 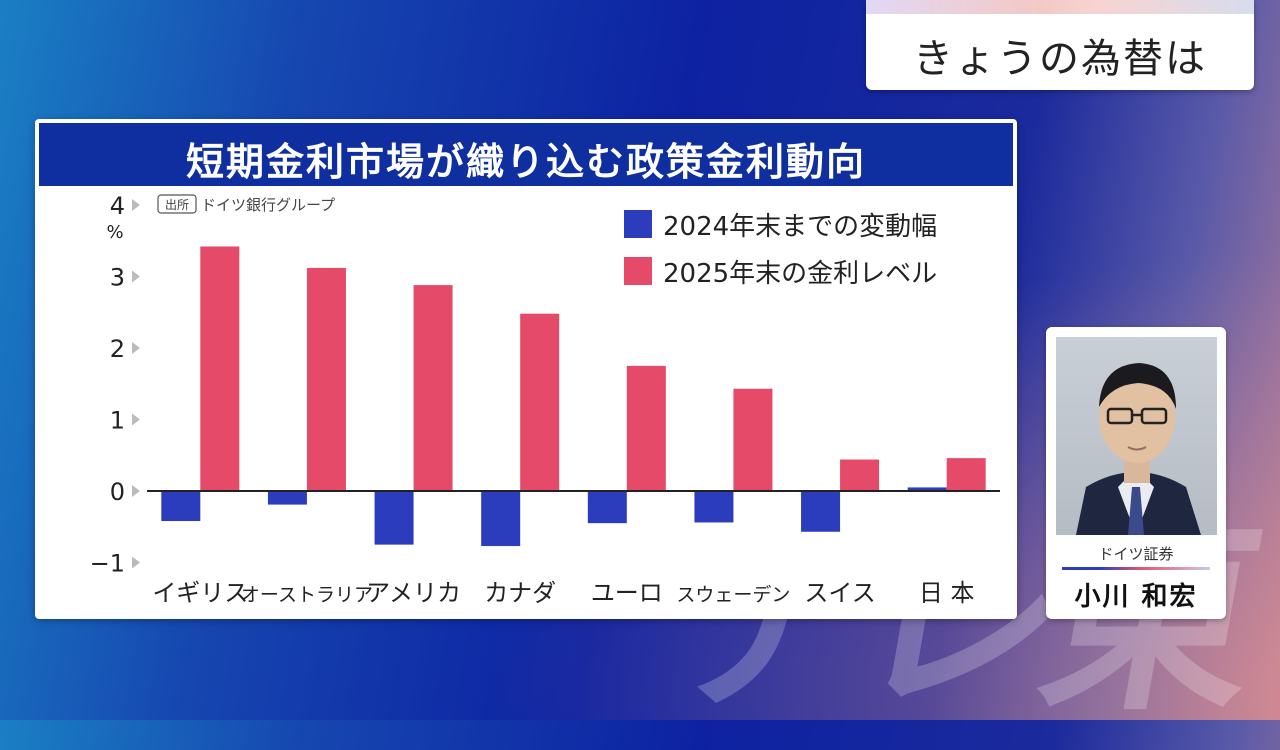 I want to click on name-underline, so click(x=1136, y=568).